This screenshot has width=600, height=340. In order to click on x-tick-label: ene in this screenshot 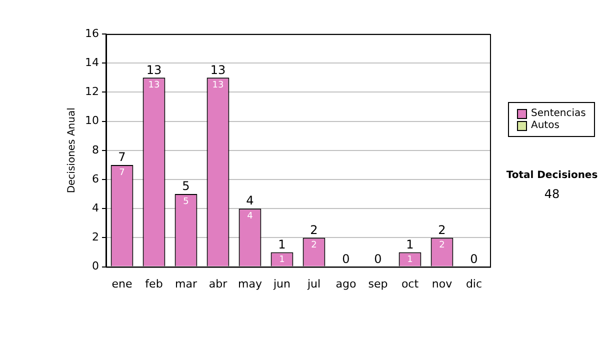, I will do `click(122, 283)`.